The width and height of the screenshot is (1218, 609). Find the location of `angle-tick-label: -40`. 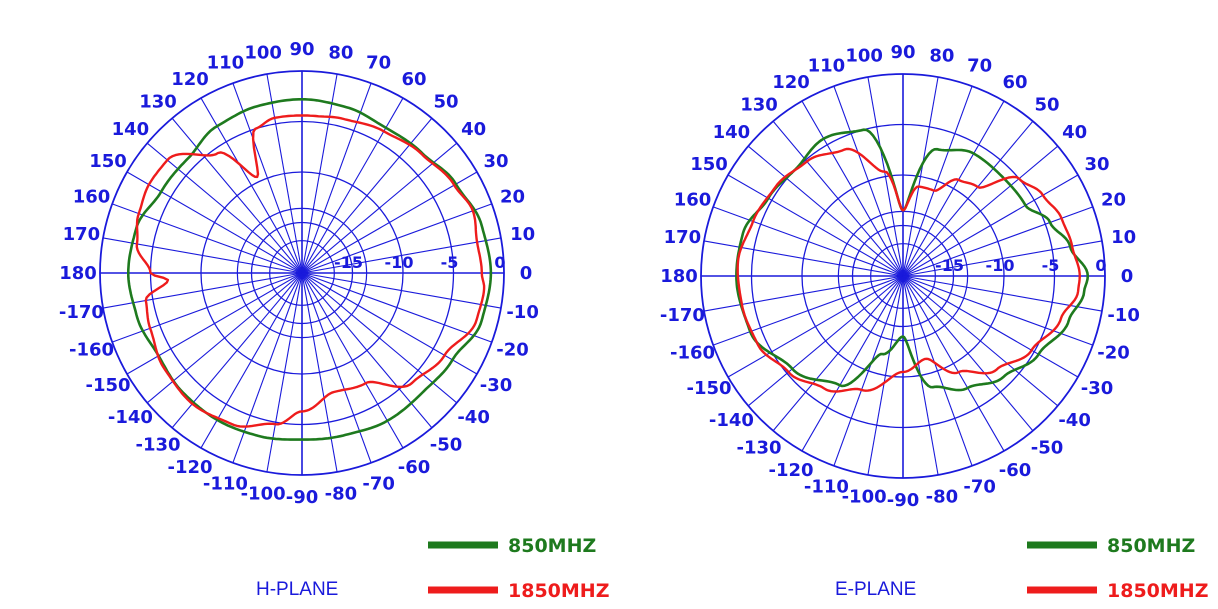

angle-tick-label: -40 is located at coordinates (1074, 420).